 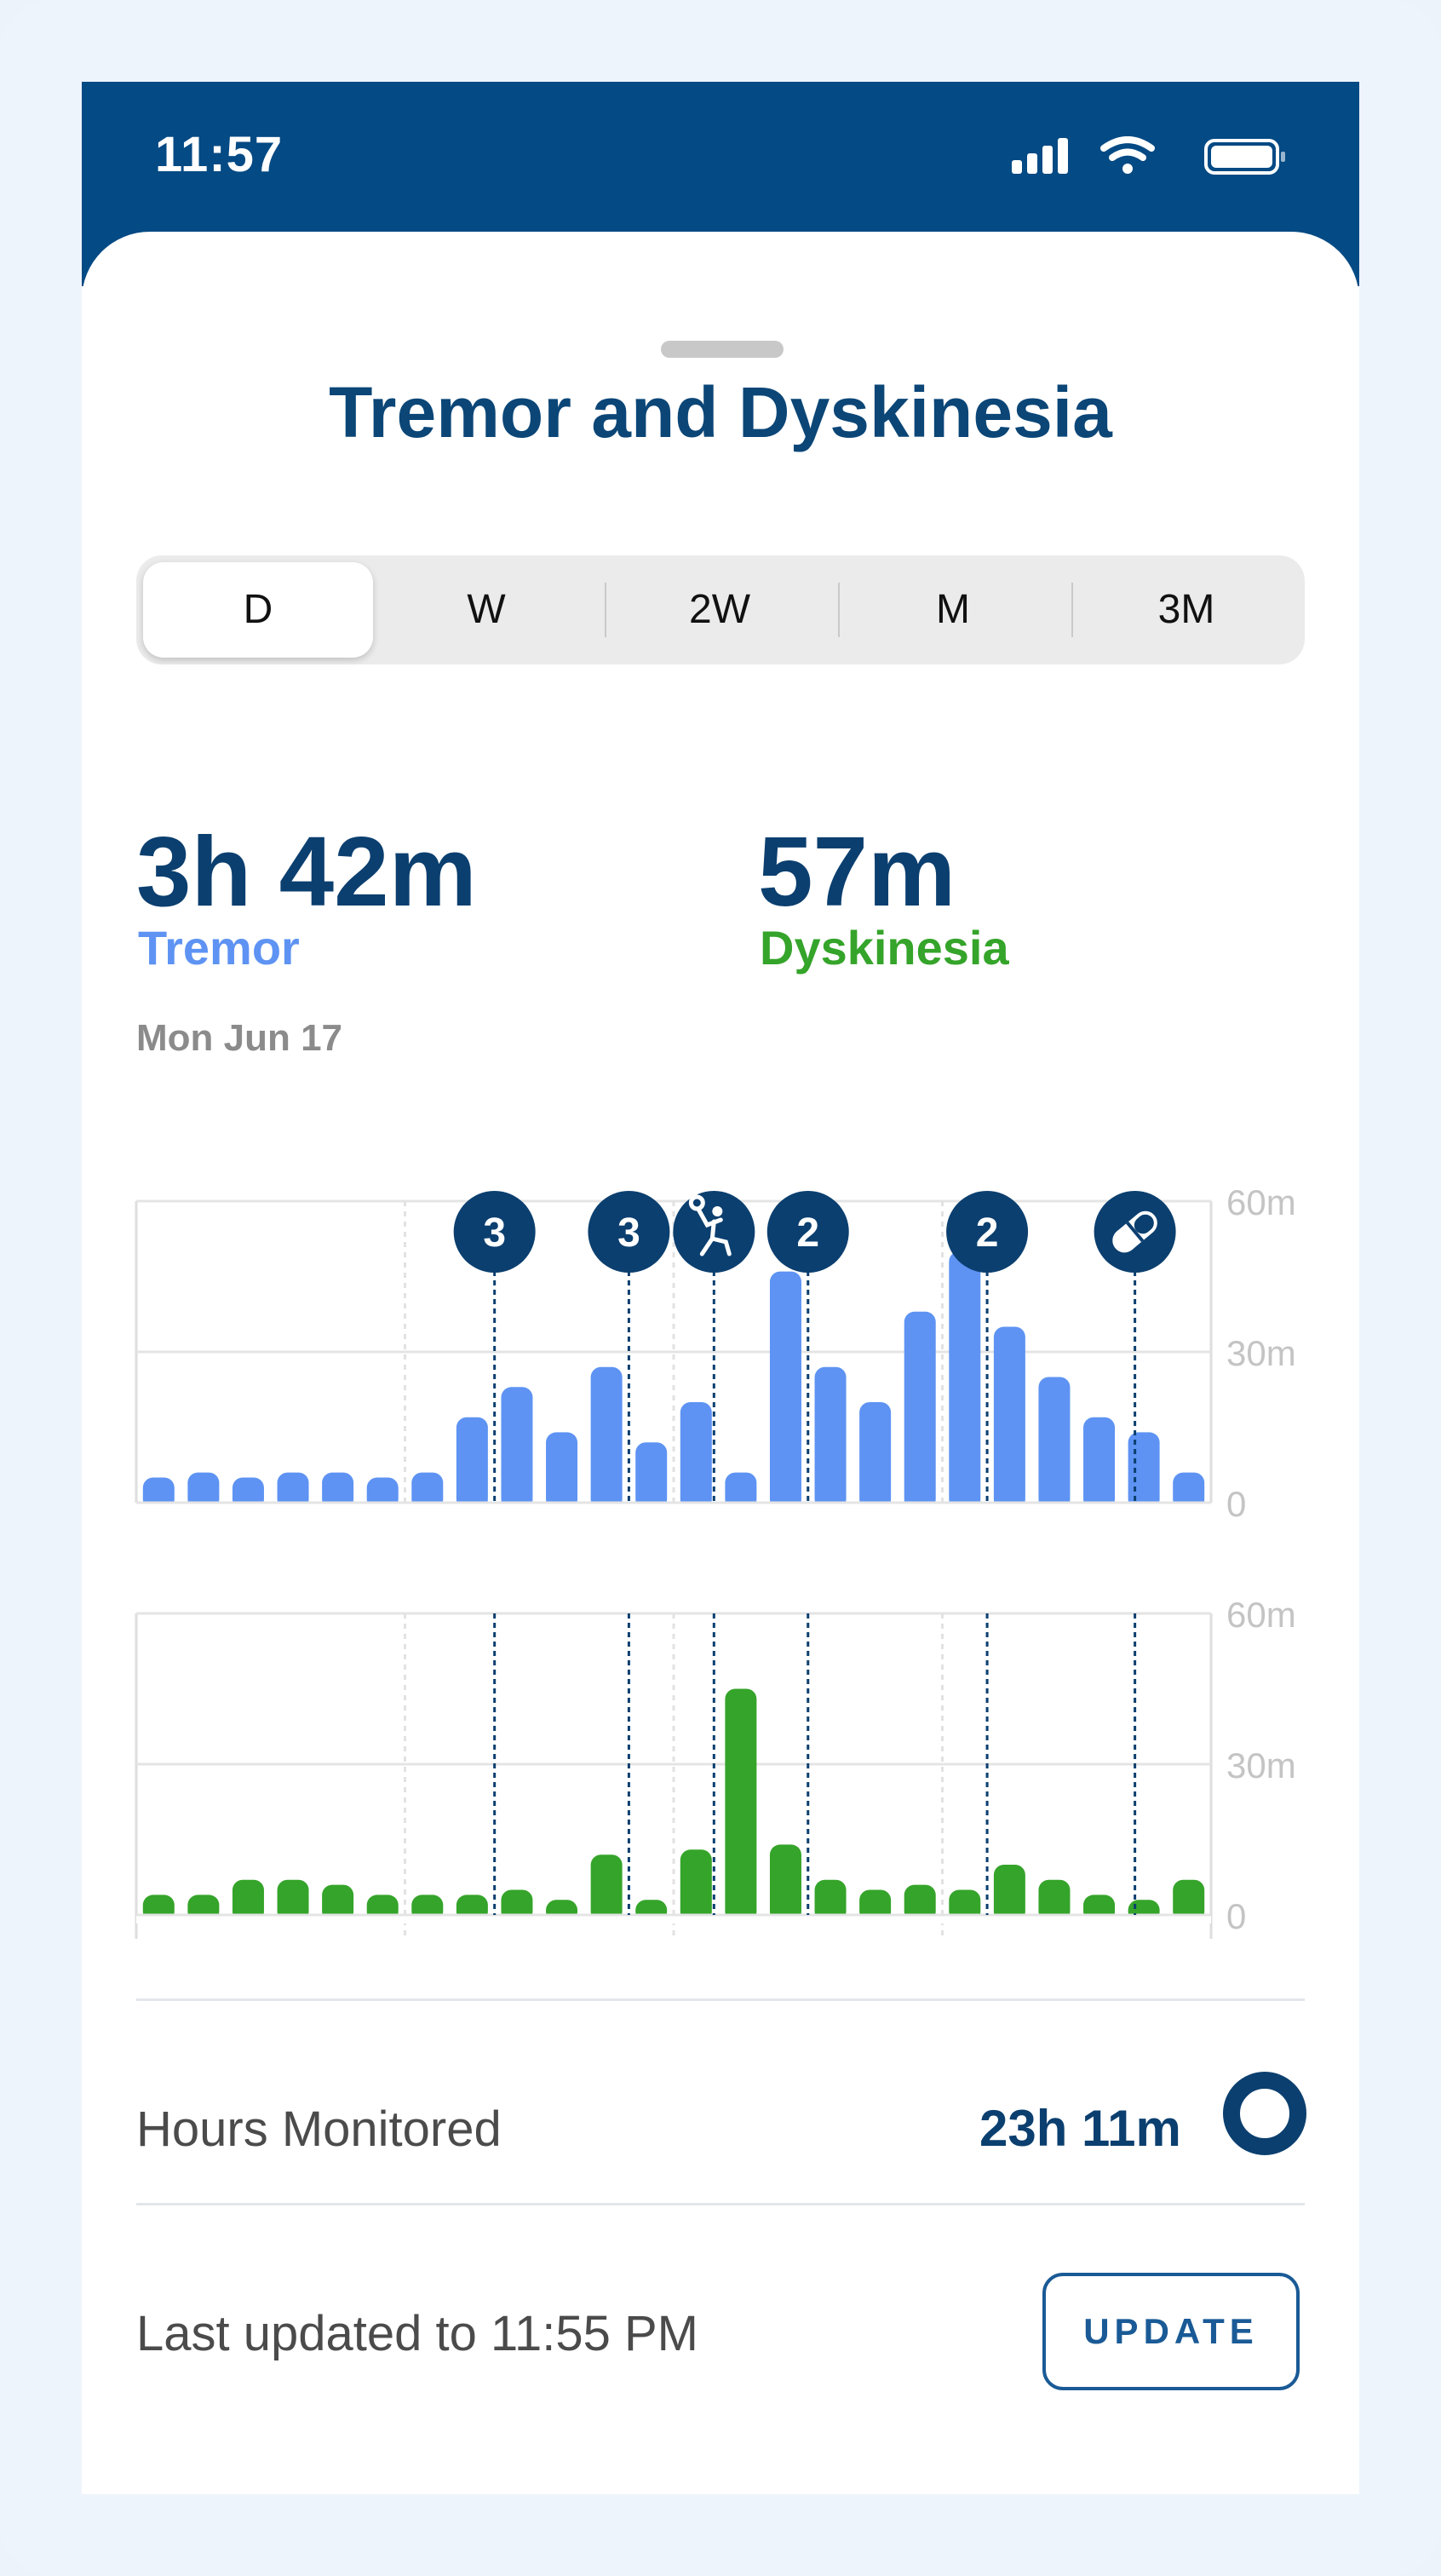 I want to click on range-segmented-control: D W 2W M 3M, so click(x=720, y=610).